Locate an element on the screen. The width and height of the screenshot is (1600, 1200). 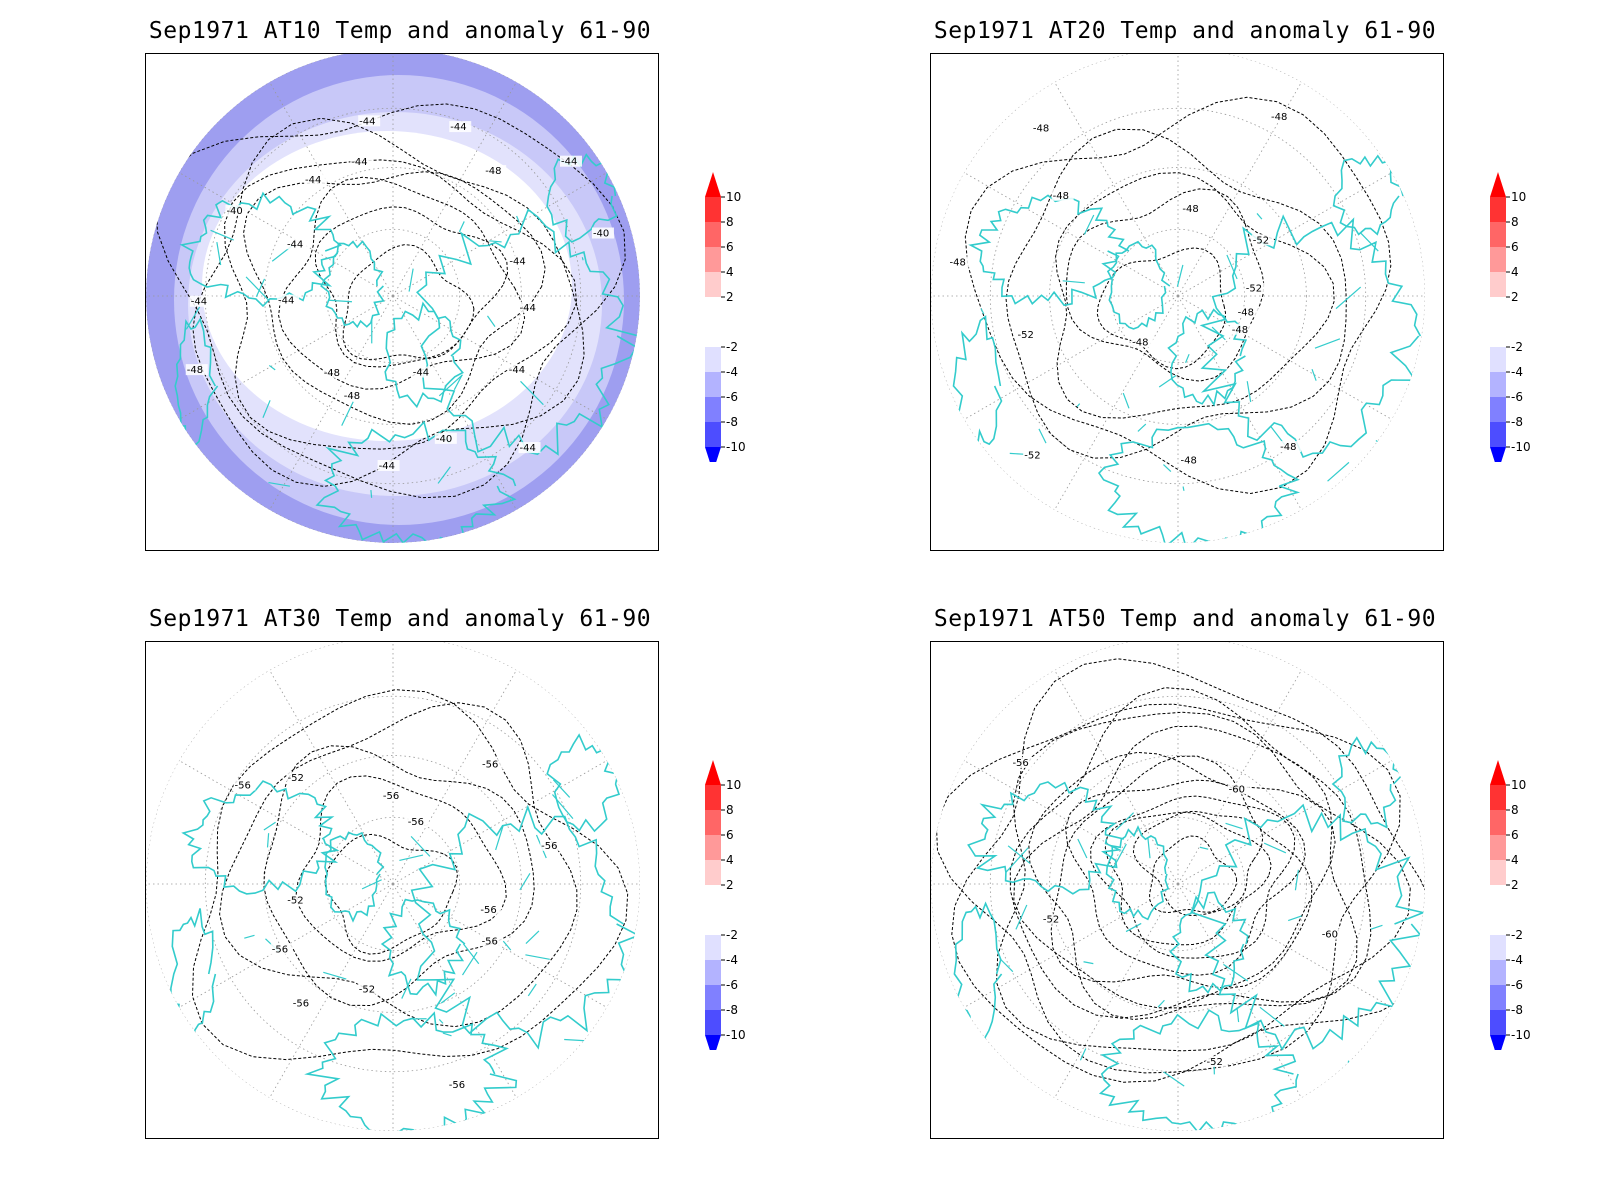
colorbar-tick-label: 10 is located at coordinates (1518, 785).